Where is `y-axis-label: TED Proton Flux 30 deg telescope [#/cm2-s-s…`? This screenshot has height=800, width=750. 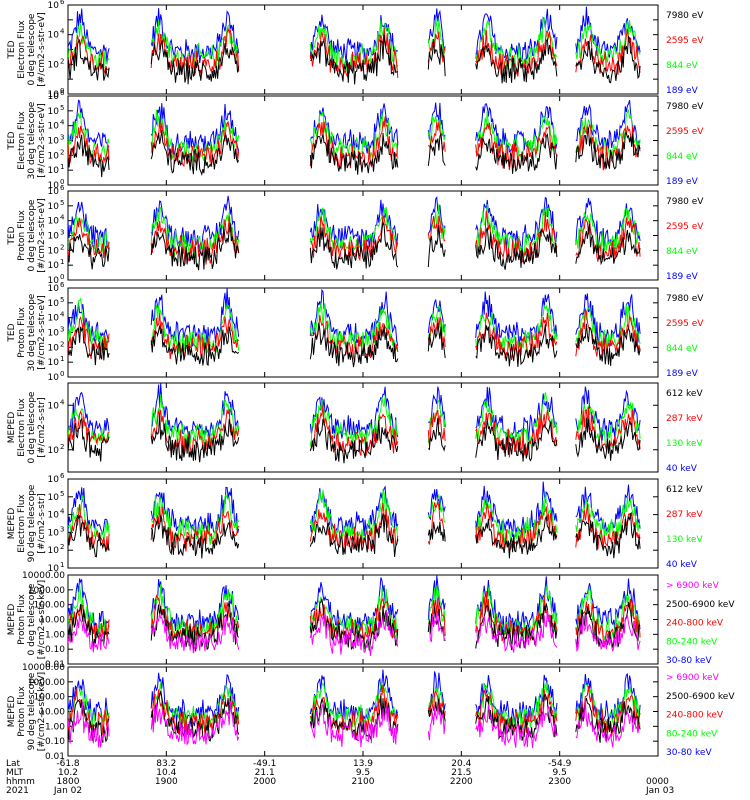
y-axis-label: TED Proton Flux 30 deg telescope [#/cm2-s-s… is located at coordinates (27, 332).